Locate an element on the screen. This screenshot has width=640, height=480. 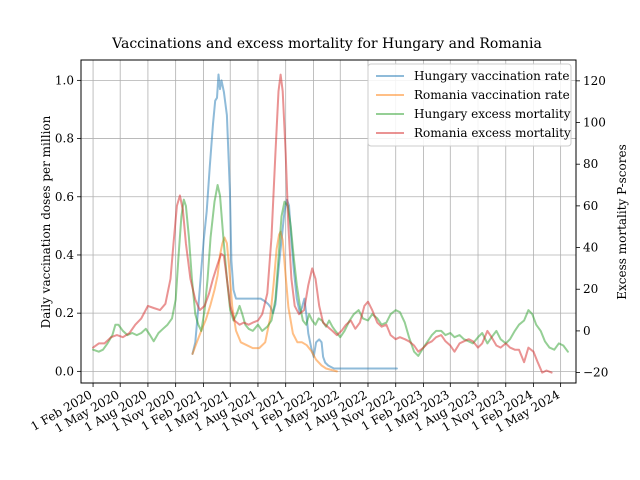
y-axis-right: −20 0 20 40 60 80 100 120 is located at coordinates (592, 227).